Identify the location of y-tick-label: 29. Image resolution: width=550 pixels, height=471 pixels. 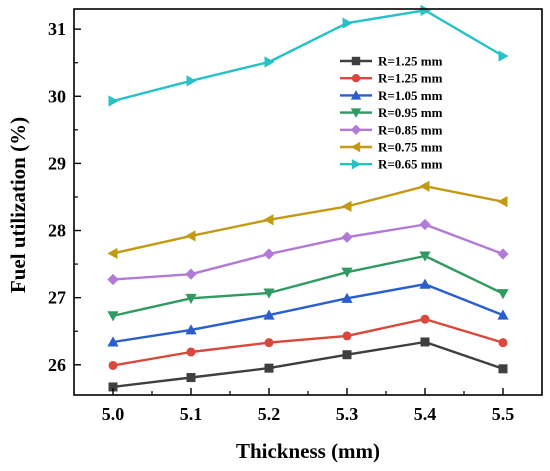
(57, 163).